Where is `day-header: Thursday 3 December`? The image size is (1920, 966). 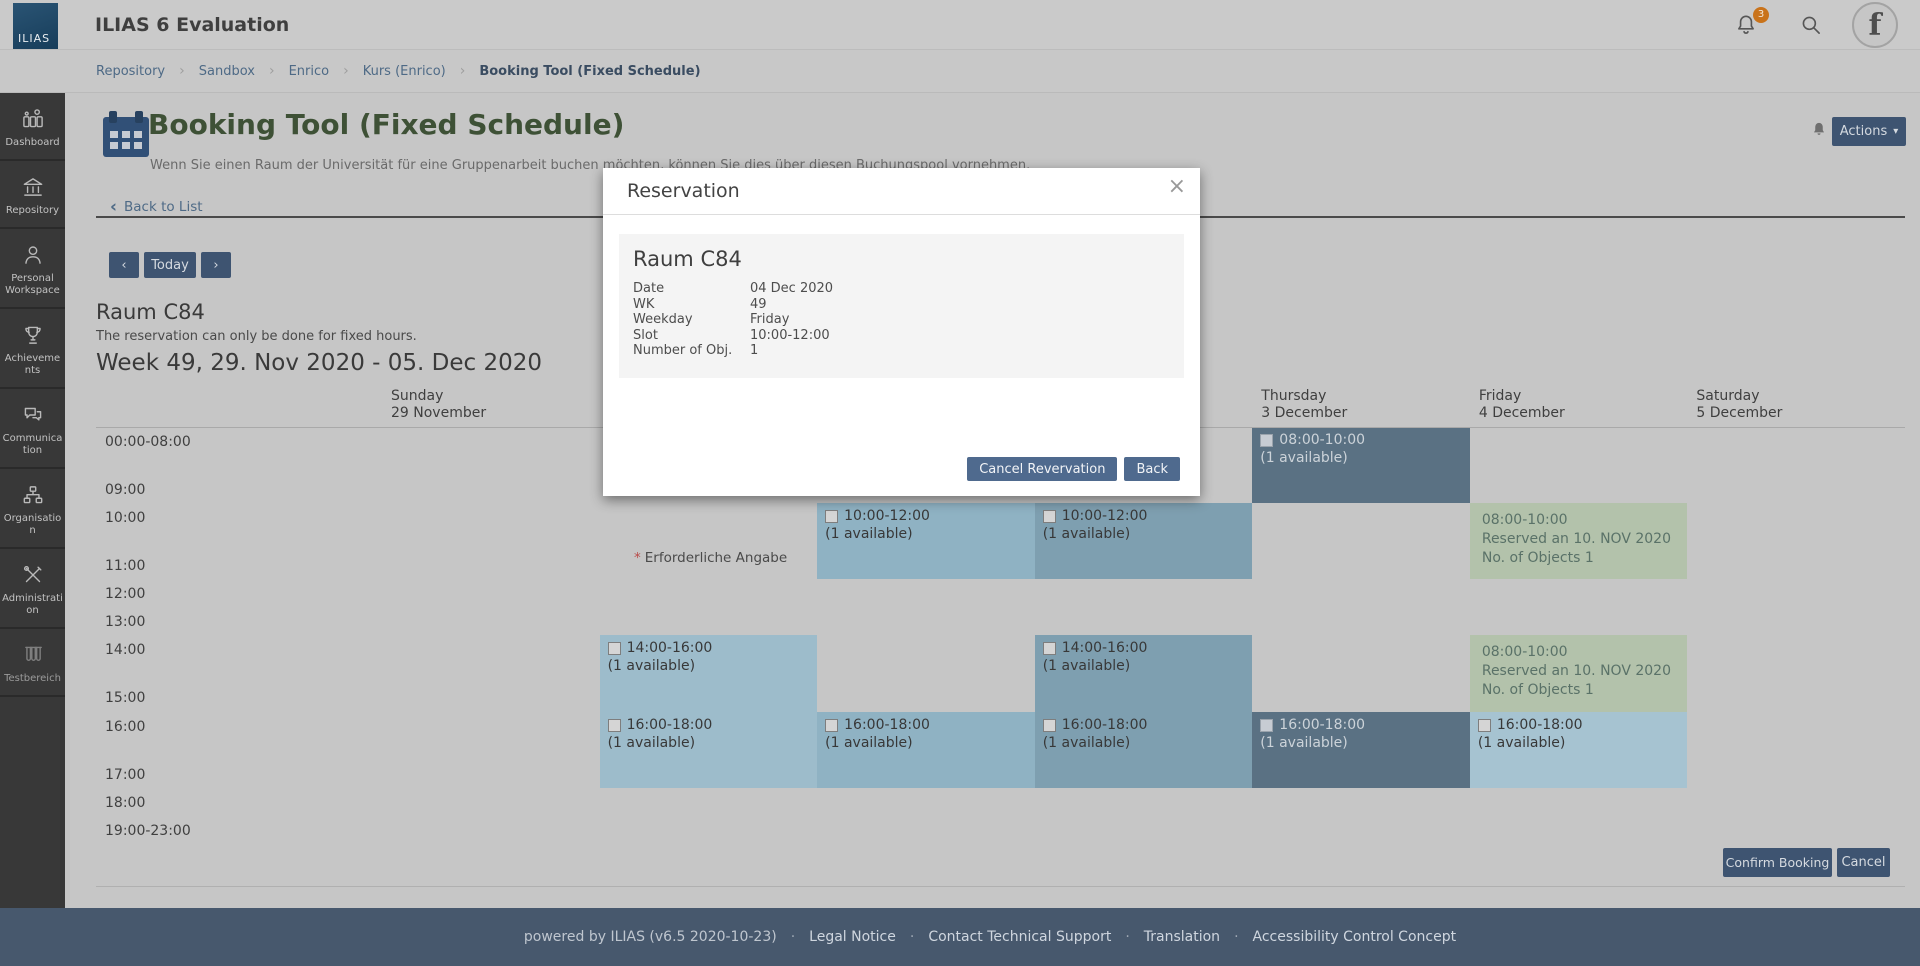 day-header: Thursday 3 December is located at coordinates (1361, 406).